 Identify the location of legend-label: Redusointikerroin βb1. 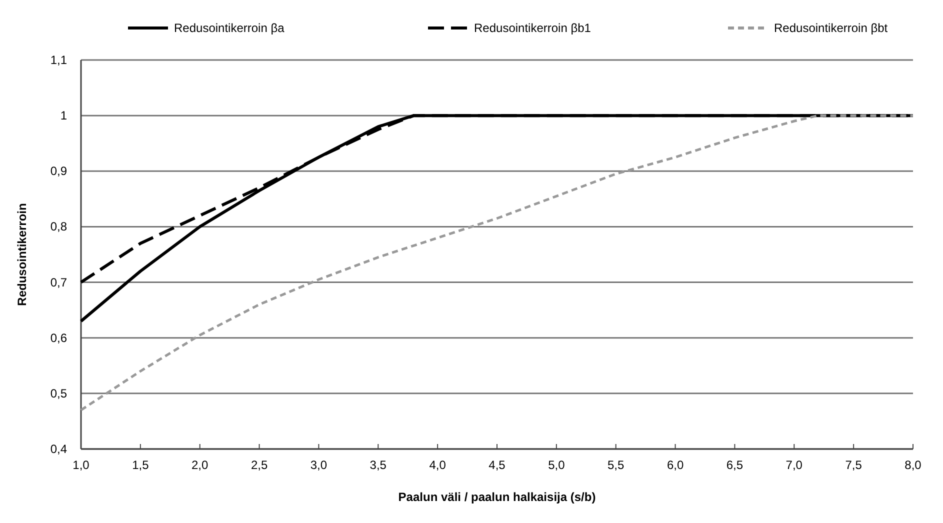
(533, 28).